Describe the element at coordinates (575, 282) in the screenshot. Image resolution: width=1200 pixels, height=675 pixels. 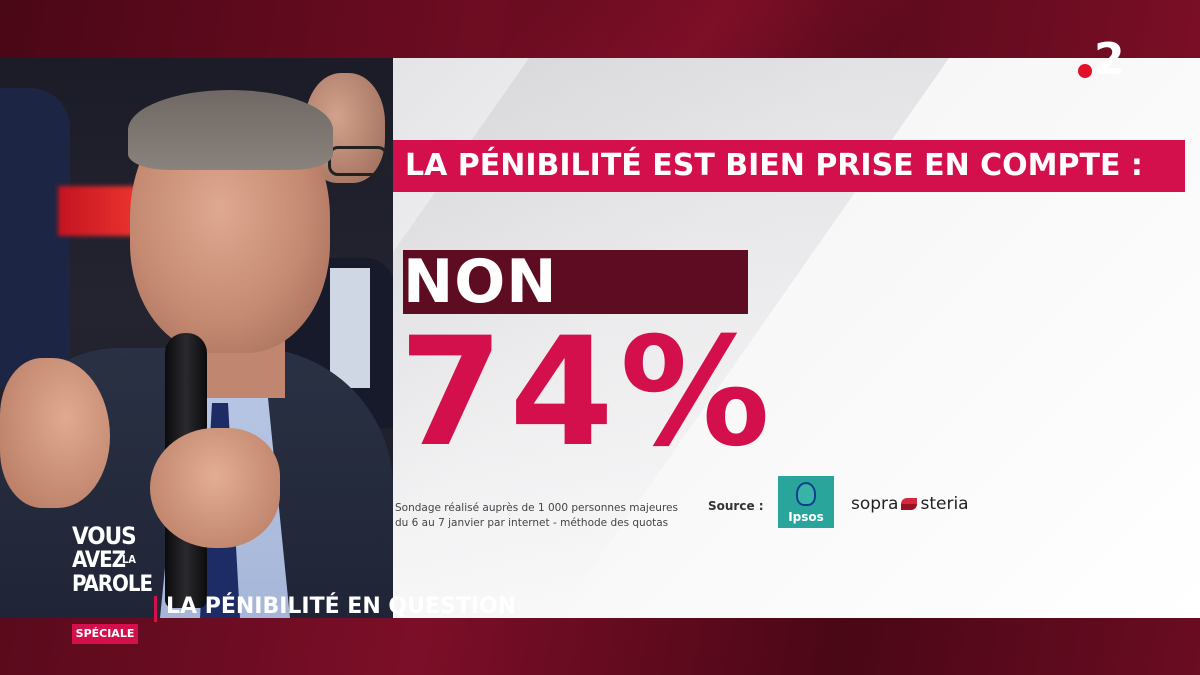
I see `answer-background-box` at that location.